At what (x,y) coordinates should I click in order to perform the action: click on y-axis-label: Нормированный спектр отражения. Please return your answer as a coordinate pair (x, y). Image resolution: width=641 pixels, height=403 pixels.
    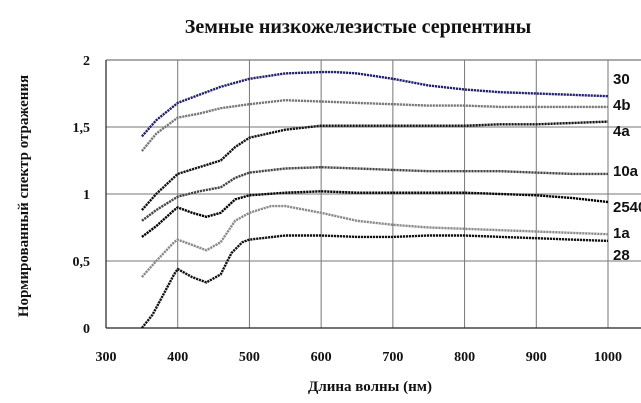
    Looking at the image, I should click on (24, 196).